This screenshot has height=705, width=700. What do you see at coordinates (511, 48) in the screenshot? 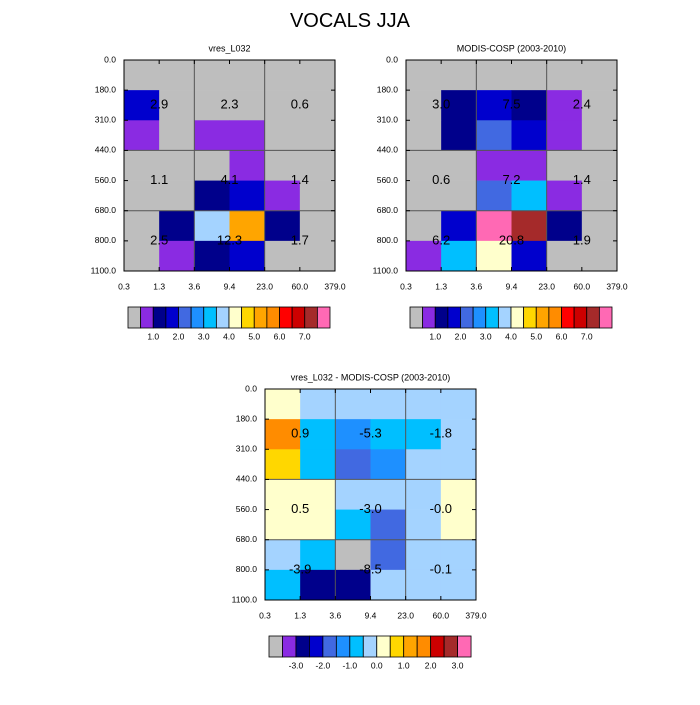
I see `panel-title: MODIS-COSP (2003-2010)` at bounding box center [511, 48].